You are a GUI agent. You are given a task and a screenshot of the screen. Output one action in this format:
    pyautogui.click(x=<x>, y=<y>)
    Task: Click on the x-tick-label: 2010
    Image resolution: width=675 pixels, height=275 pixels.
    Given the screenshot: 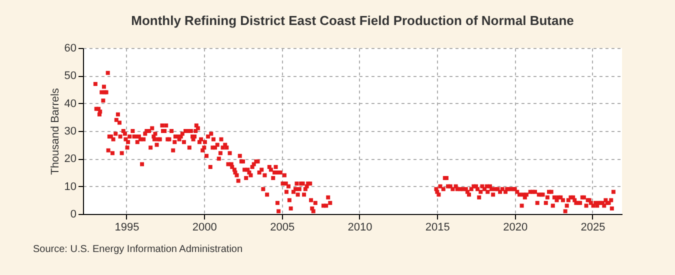 What is the action you would take?
    pyautogui.click(x=360, y=228)
    